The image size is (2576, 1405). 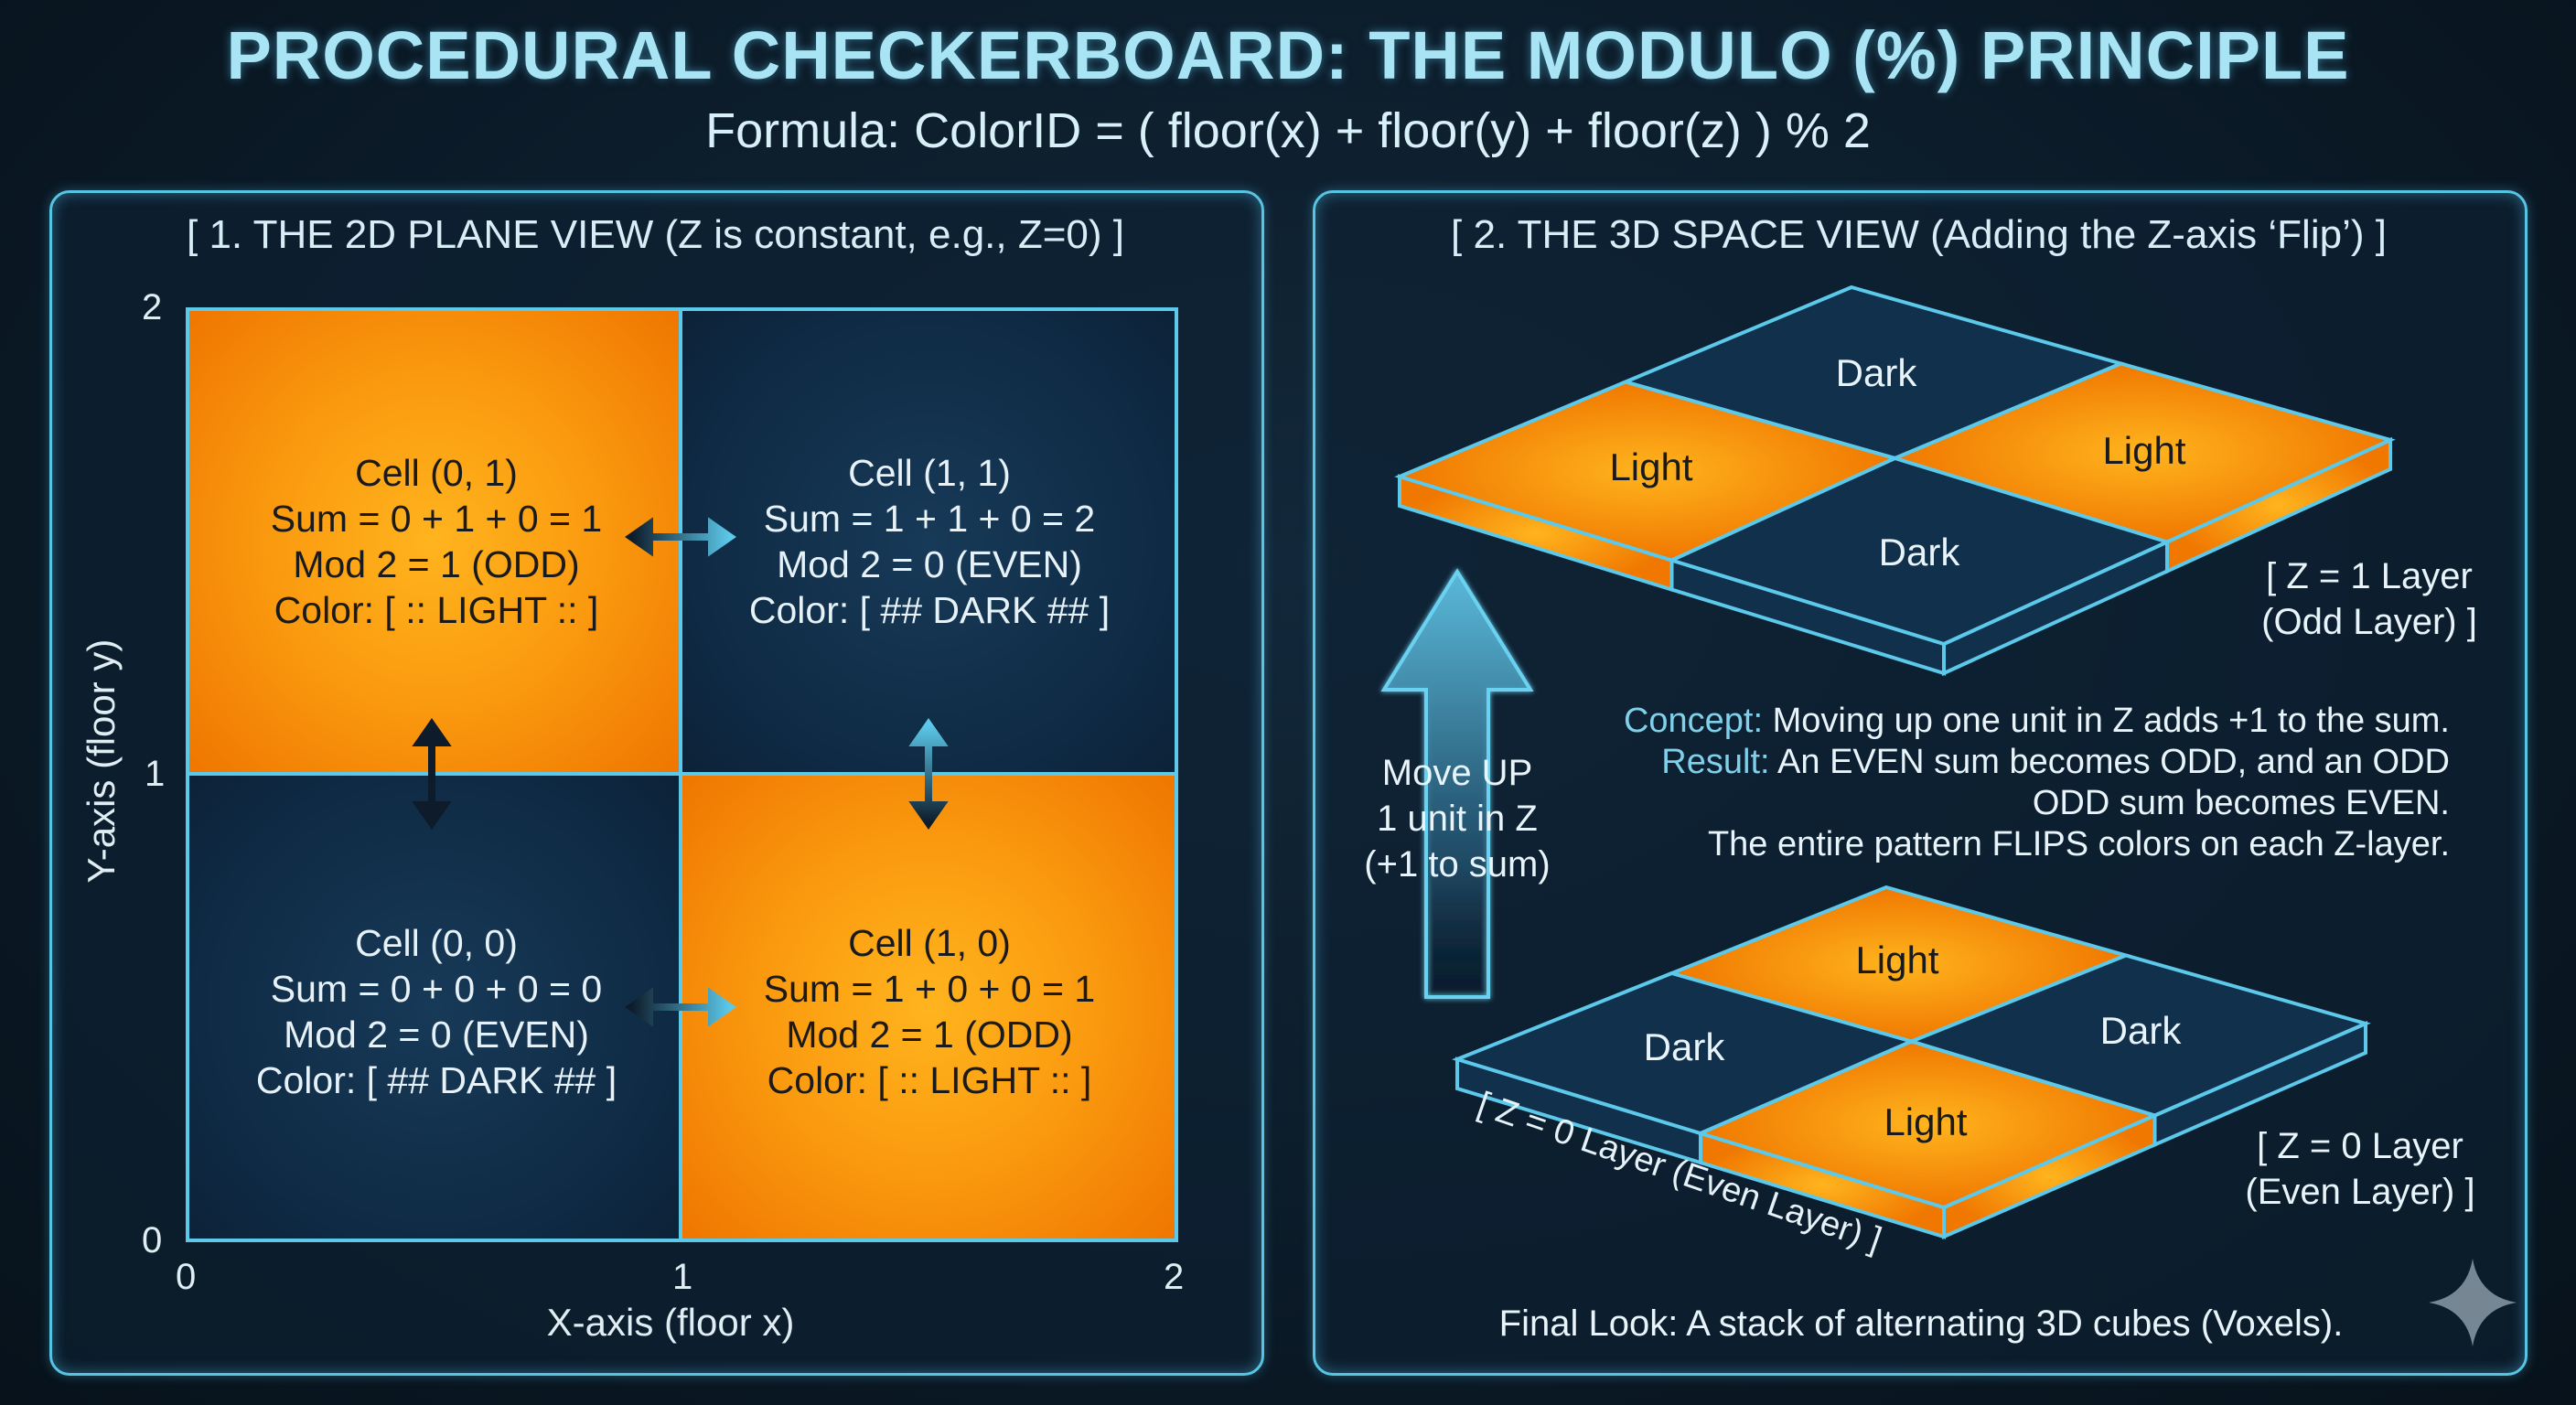 I want to click on result-label: Result:, so click(x=1716, y=762).